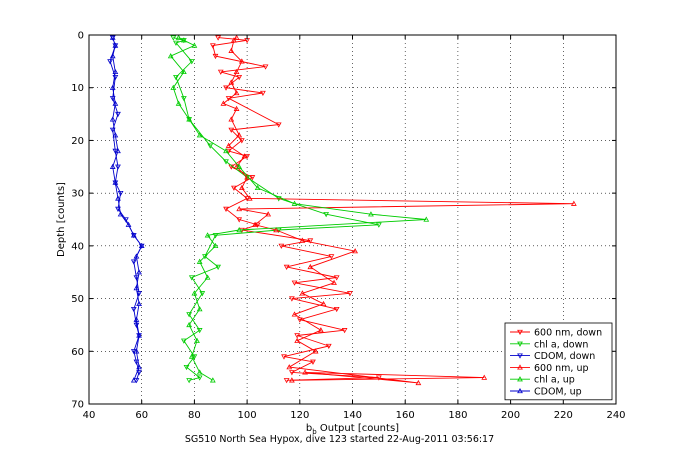  I want to click on legend-marker-600-nm-down, so click(520, 332).